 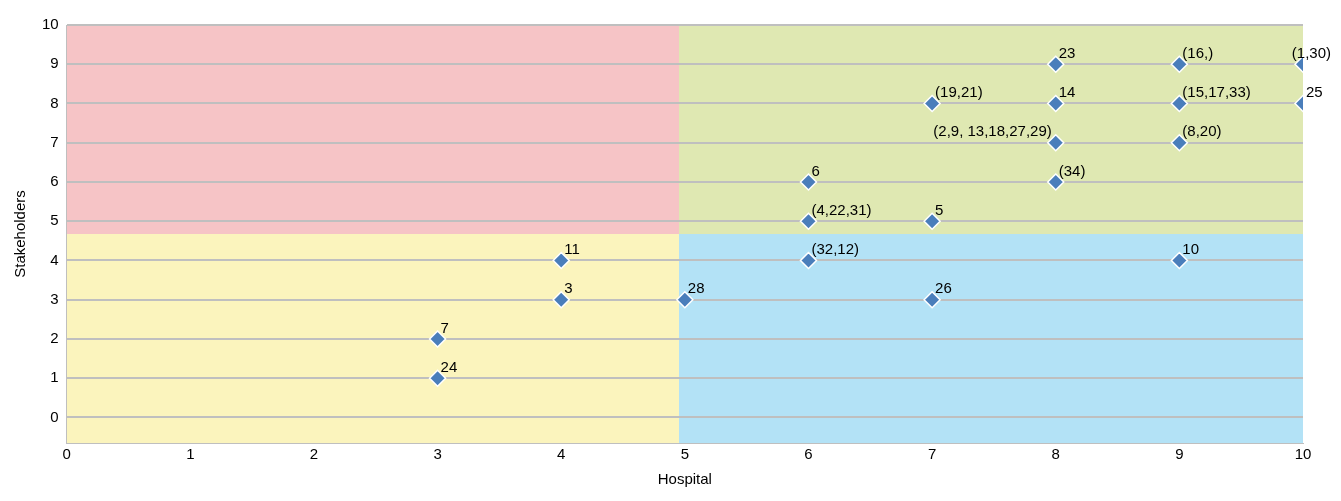 I want to click on annotation: 3, so click(x=568, y=288).